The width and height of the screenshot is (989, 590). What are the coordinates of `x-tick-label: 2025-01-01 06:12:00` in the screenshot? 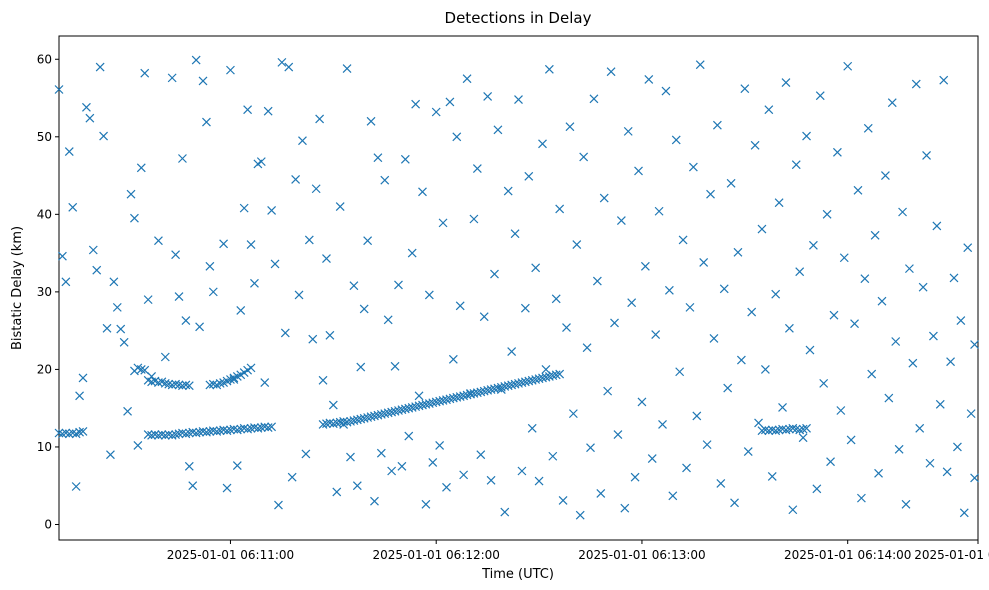 It's located at (435, 555).